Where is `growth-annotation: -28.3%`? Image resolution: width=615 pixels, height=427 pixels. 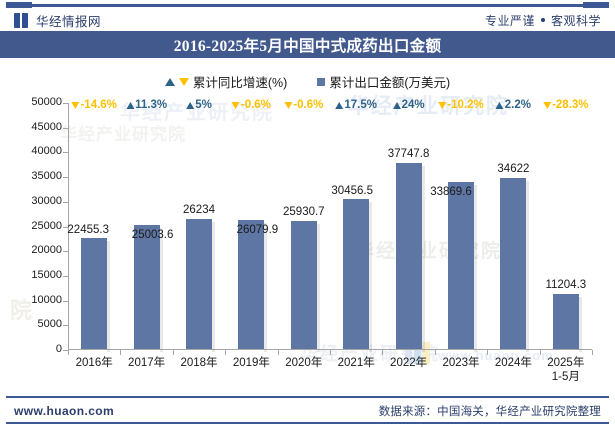
growth-annotation: -28.3% is located at coordinates (566, 105).